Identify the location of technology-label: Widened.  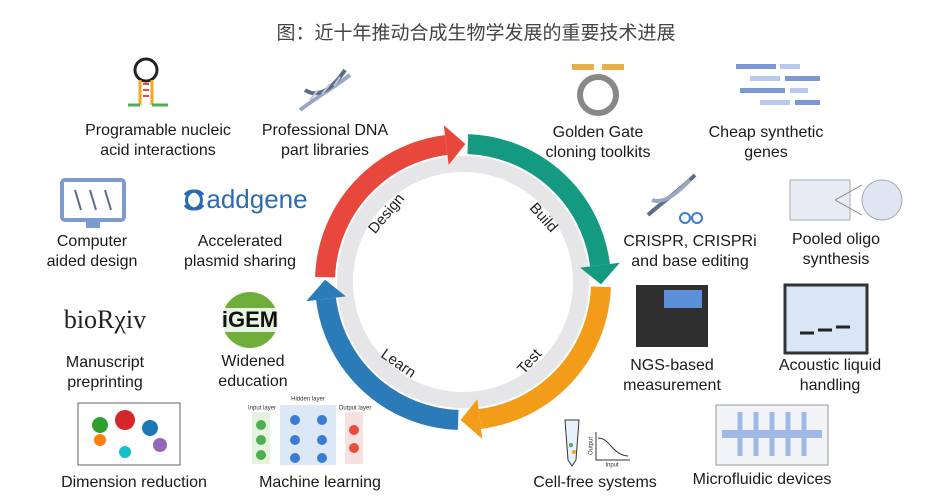
(252, 361).